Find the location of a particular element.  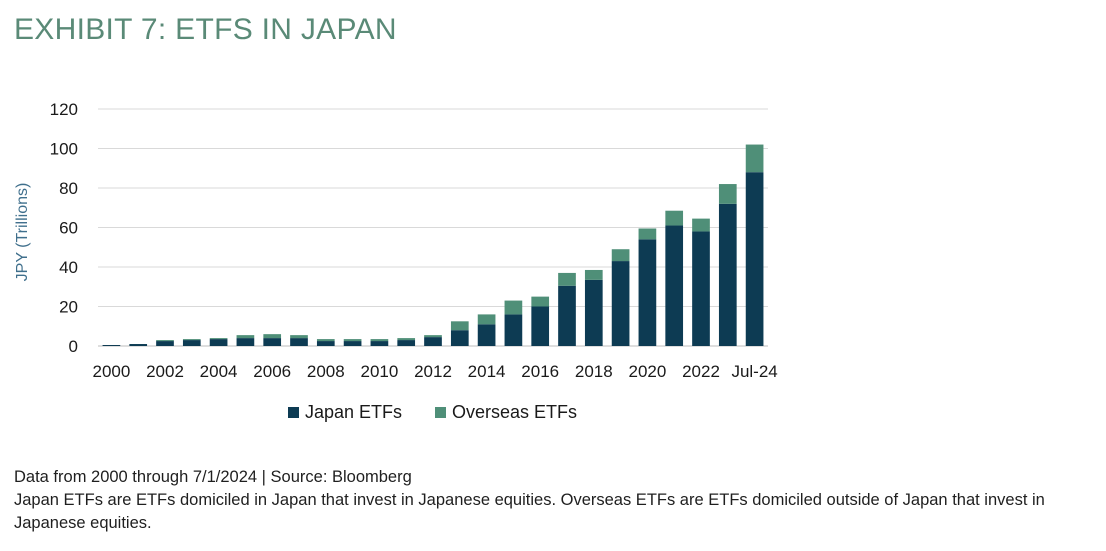

bar-japan-2022 is located at coordinates (701, 288).